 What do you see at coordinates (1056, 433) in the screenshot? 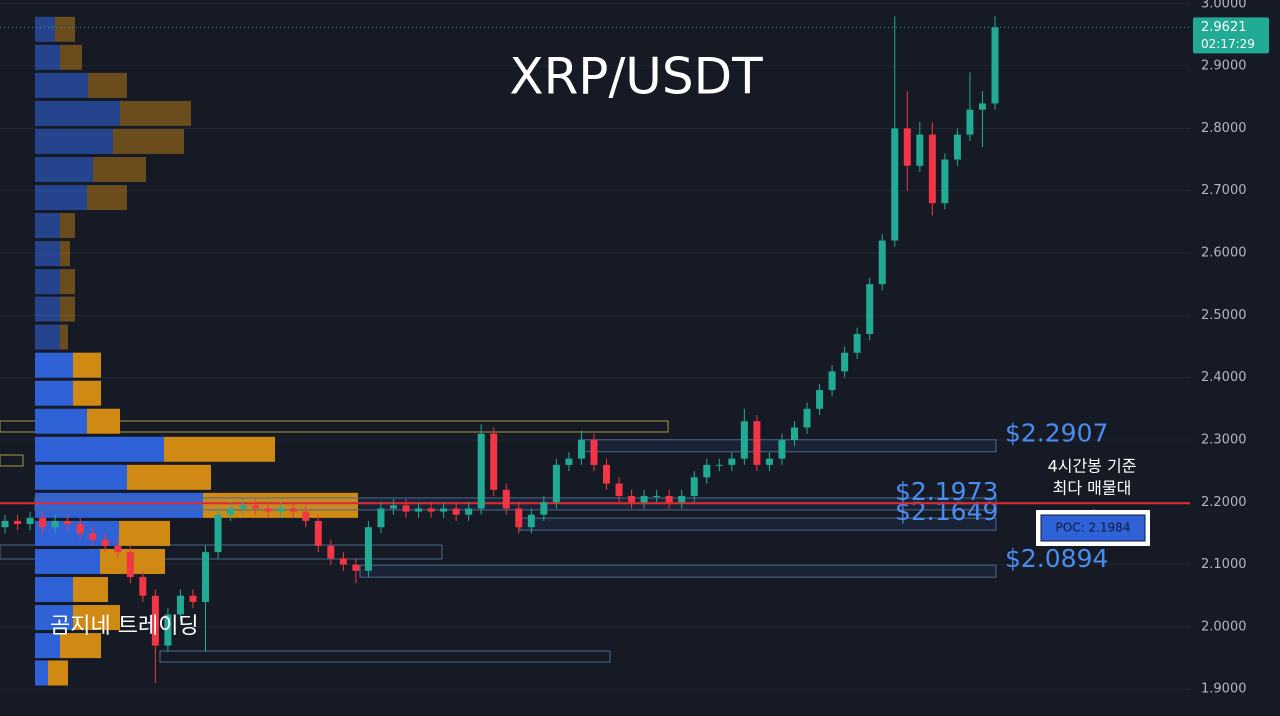
I see `level-label: $2.2907` at bounding box center [1056, 433].